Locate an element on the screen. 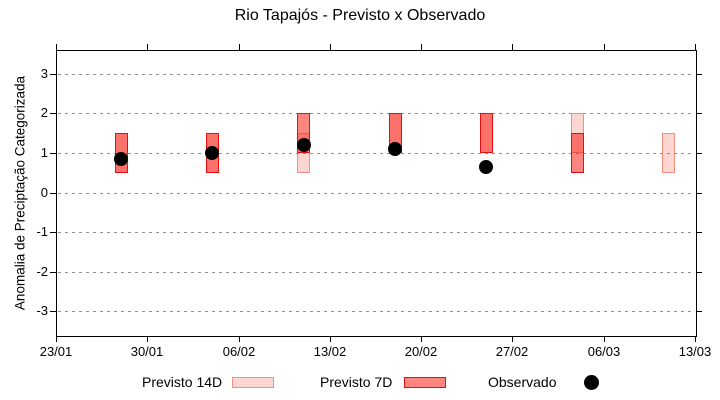 The image size is (720, 400). y-tick-label: 3 is located at coordinates (44, 73).